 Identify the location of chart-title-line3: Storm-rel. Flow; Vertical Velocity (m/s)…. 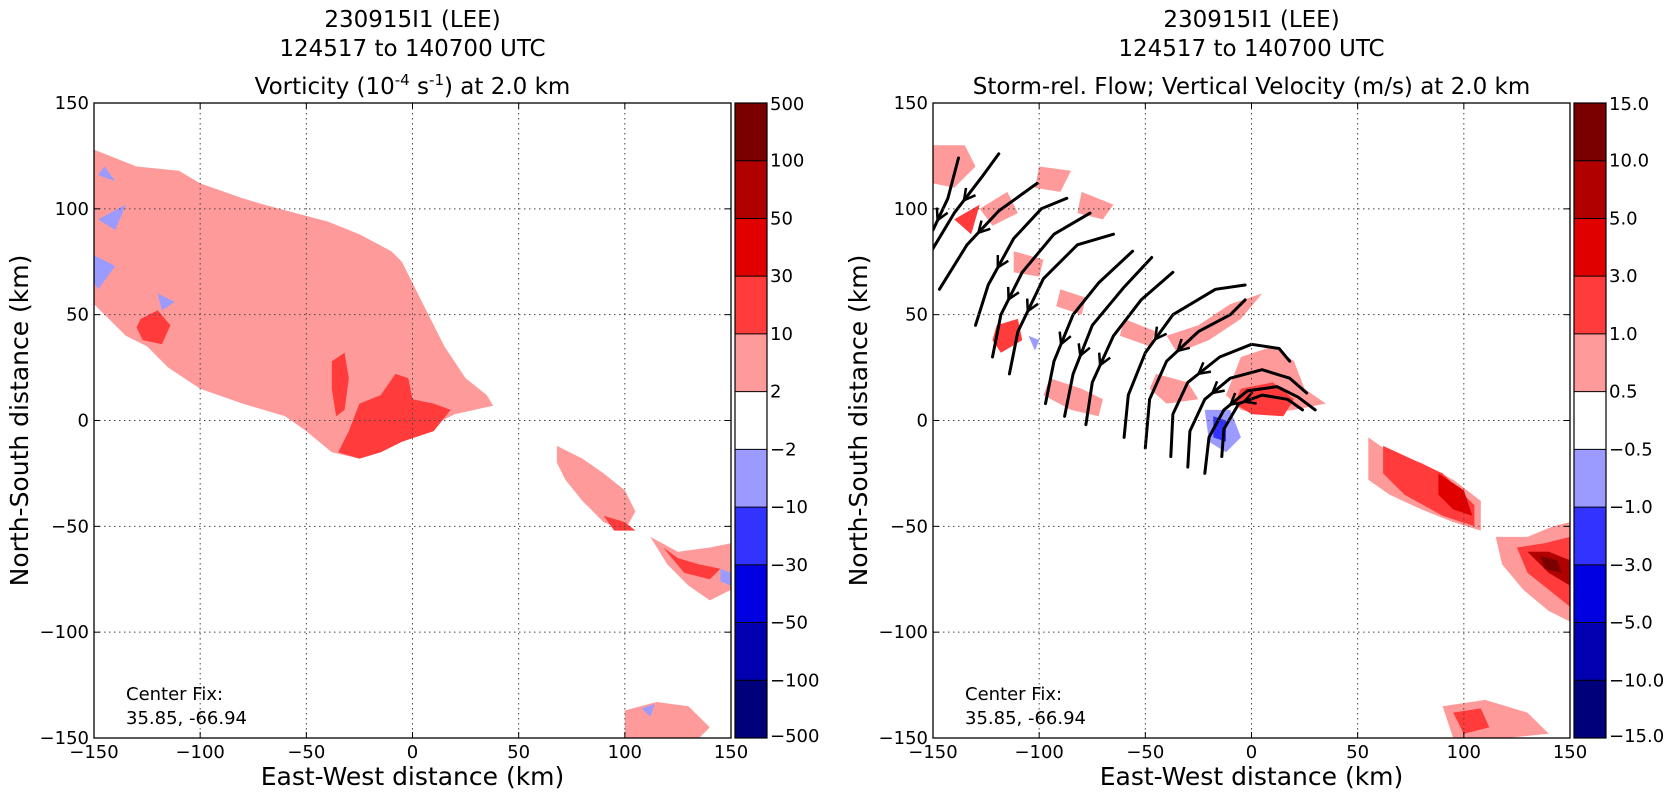
(1252, 87).